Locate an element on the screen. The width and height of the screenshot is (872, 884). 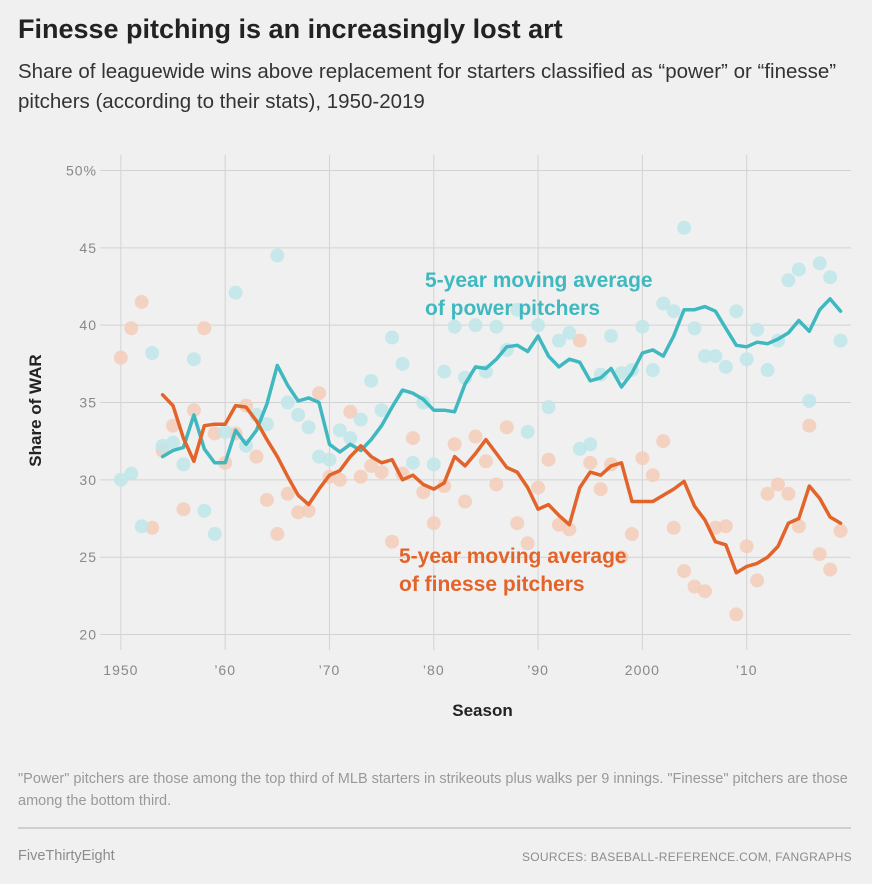
y-tick-label: 30 is located at coordinates (88, 480).